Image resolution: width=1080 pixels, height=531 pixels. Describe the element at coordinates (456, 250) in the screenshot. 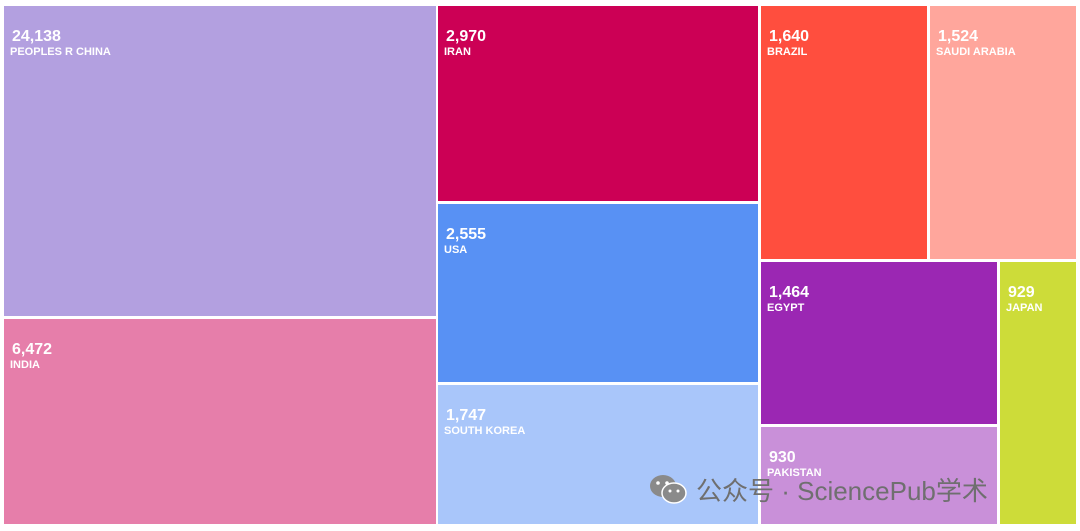

I see `tile-label: USA` at that location.